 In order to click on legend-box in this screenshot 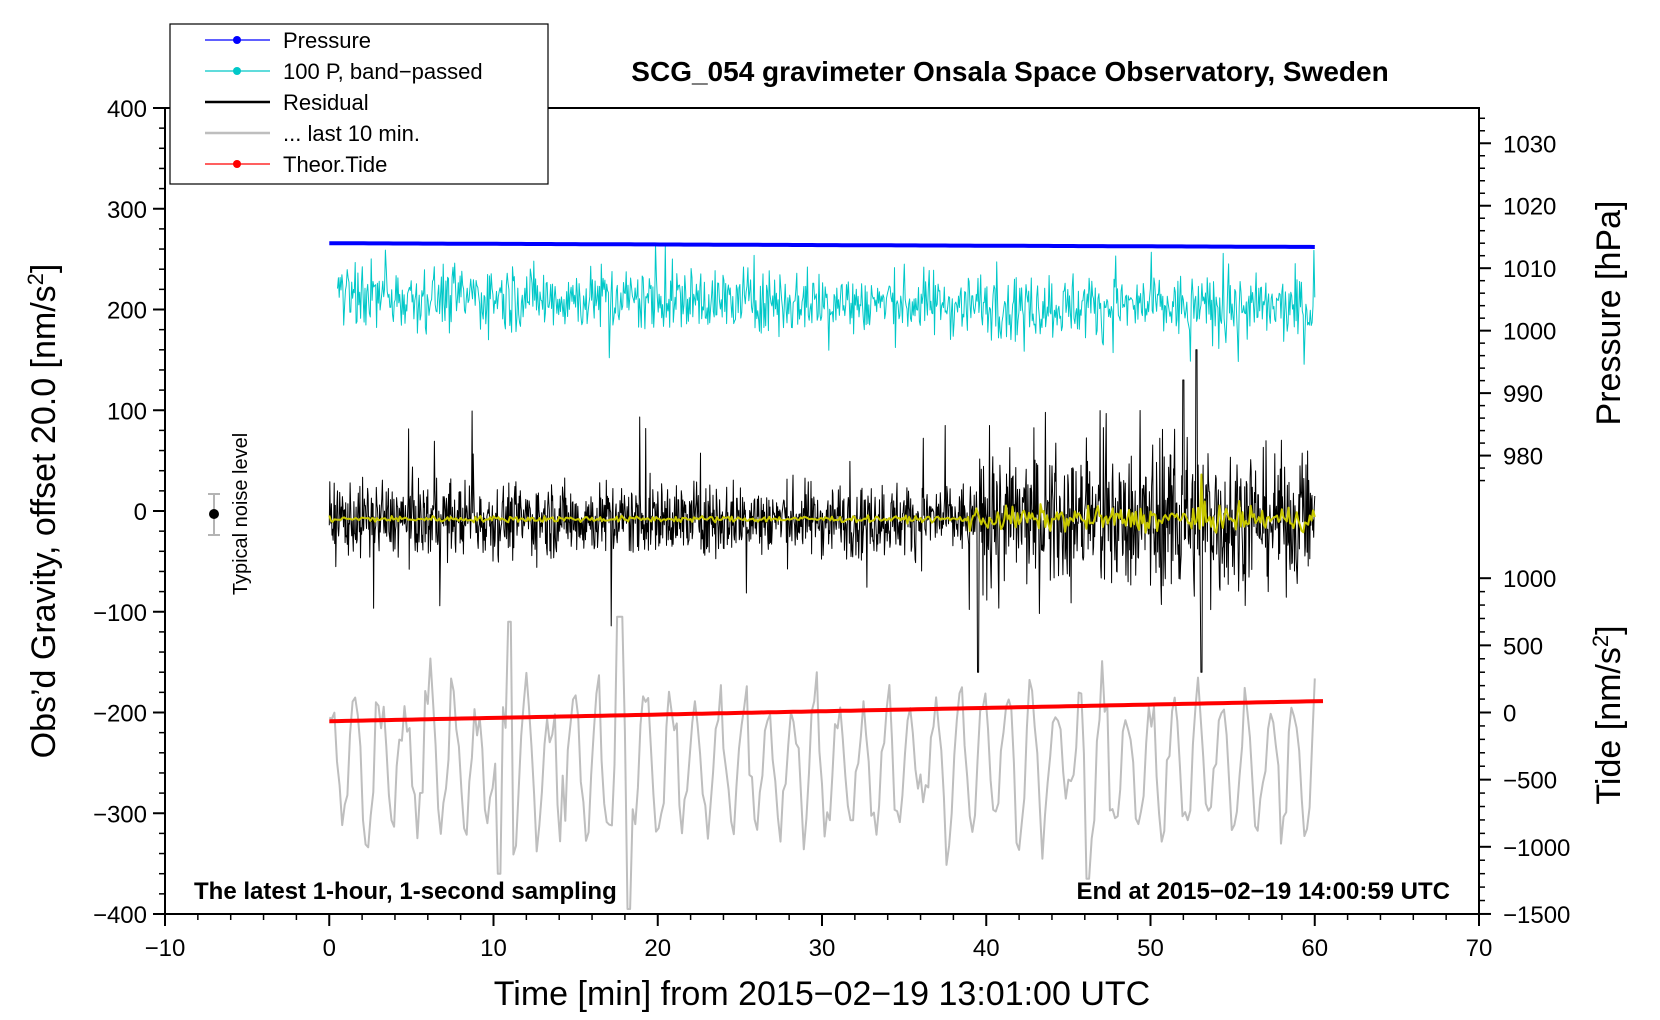, I will do `click(359, 104)`.